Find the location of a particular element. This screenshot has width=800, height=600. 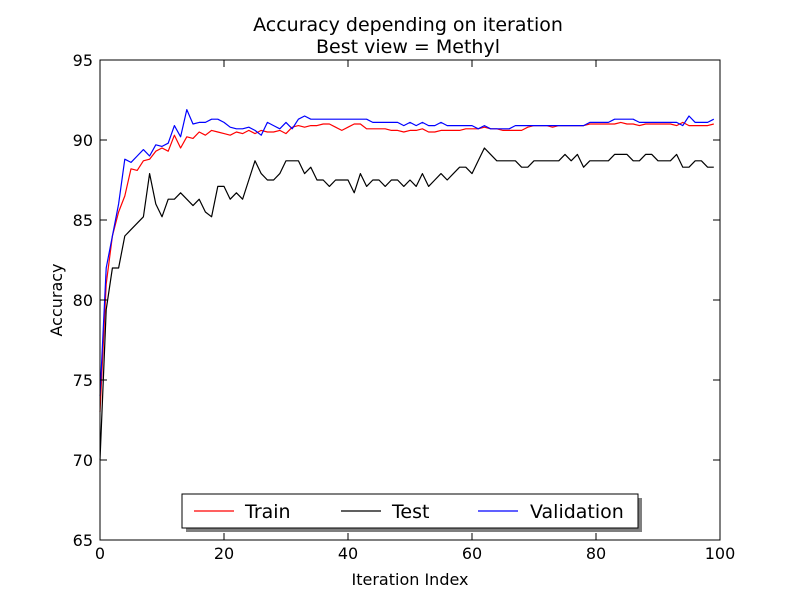

legend-label-test: Test is located at coordinates (410, 512).